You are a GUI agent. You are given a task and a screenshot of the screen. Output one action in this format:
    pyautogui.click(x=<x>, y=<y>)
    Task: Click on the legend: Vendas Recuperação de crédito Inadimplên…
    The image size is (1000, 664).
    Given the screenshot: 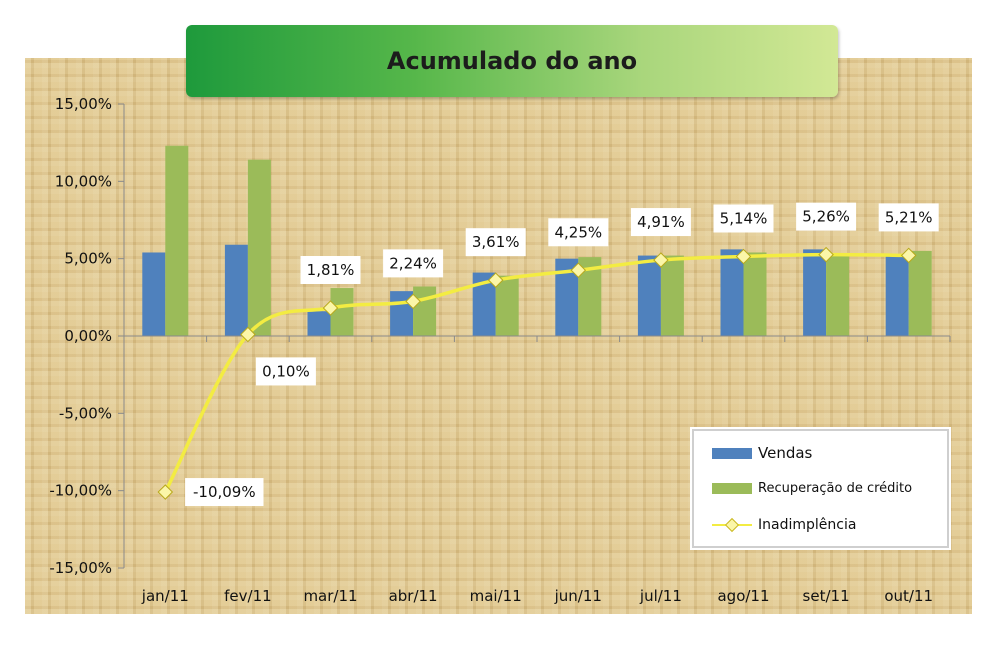 What is the action you would take?
    pyautogui.click(x=820, y=488)
    